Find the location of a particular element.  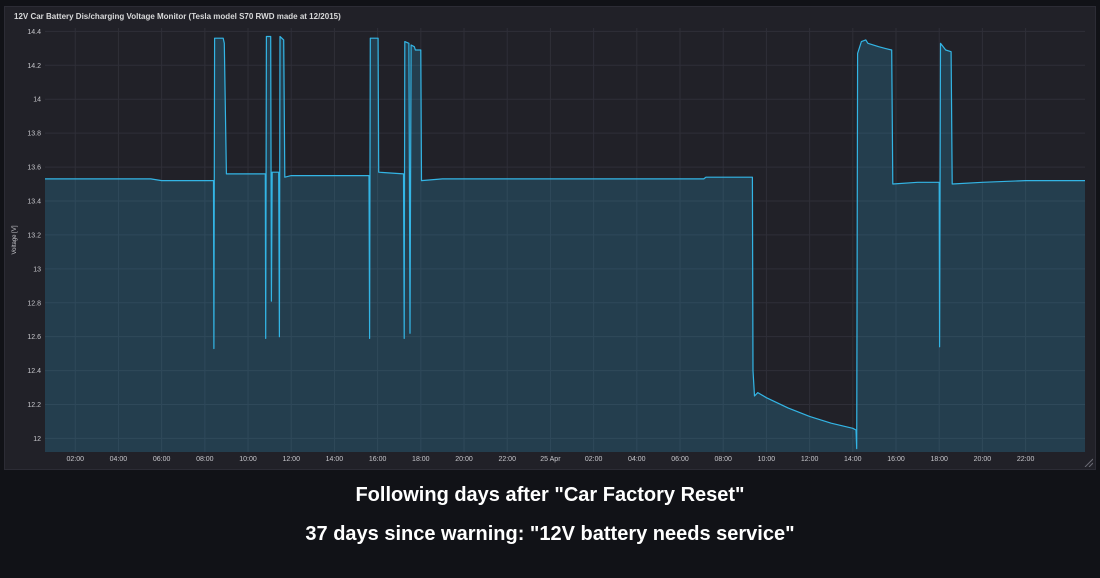

y-tick-label: 12.2 is located at coordinates (34, 405).